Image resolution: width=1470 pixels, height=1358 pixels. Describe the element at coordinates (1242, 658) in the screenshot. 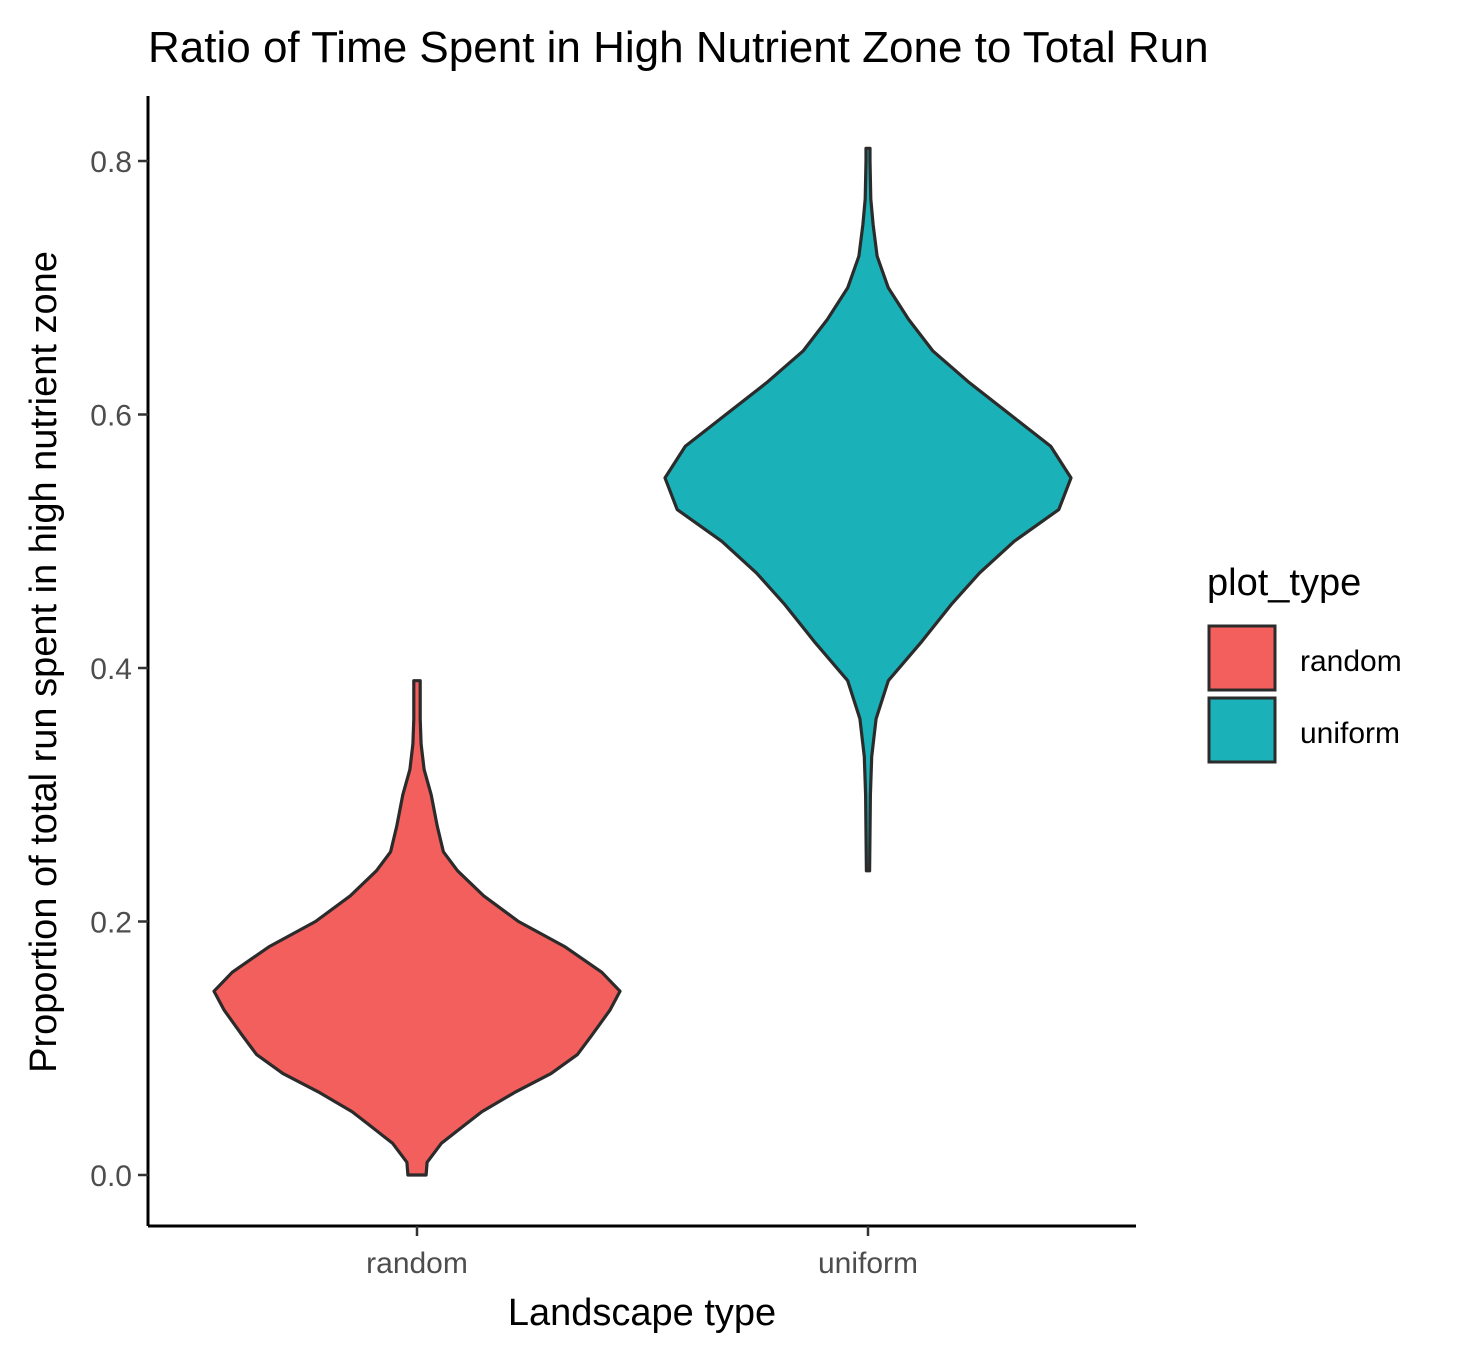

I see `legend-swatch-random` at that location.